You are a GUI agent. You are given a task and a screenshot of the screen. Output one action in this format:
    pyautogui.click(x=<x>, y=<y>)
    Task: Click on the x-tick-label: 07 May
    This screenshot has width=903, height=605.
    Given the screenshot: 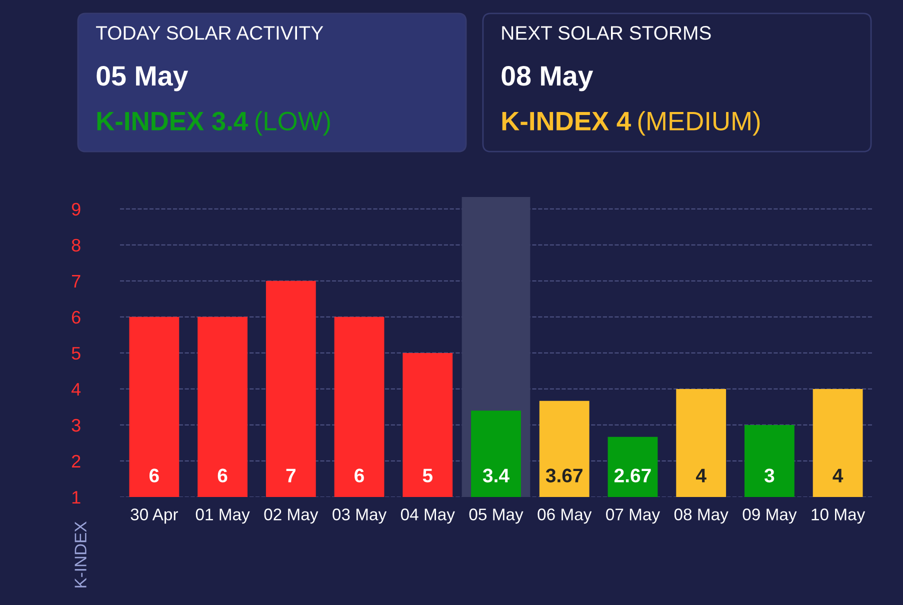 What is the action you would take?
    pyautogui.click(x=633, y=516)
    